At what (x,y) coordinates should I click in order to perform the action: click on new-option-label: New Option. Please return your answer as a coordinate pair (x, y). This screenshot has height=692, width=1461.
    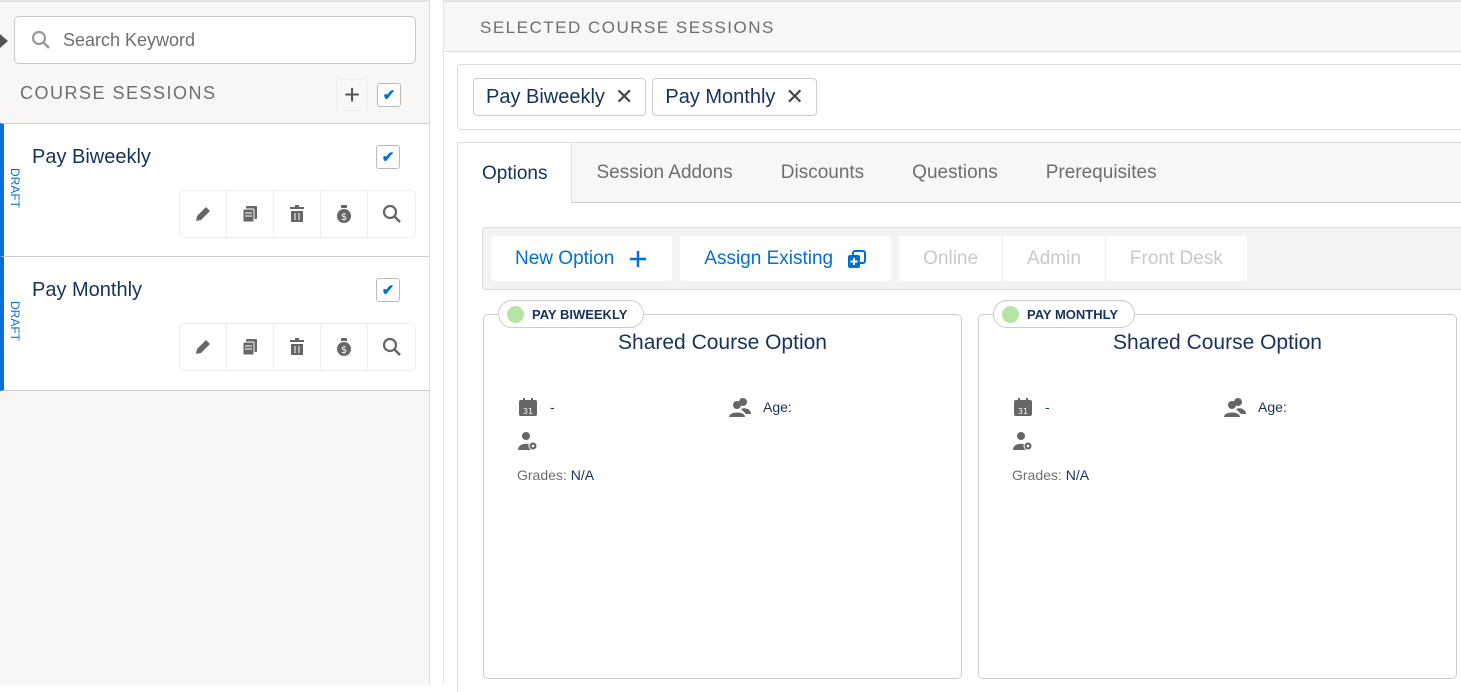
    Looking at the image, I should click on (565, 258).